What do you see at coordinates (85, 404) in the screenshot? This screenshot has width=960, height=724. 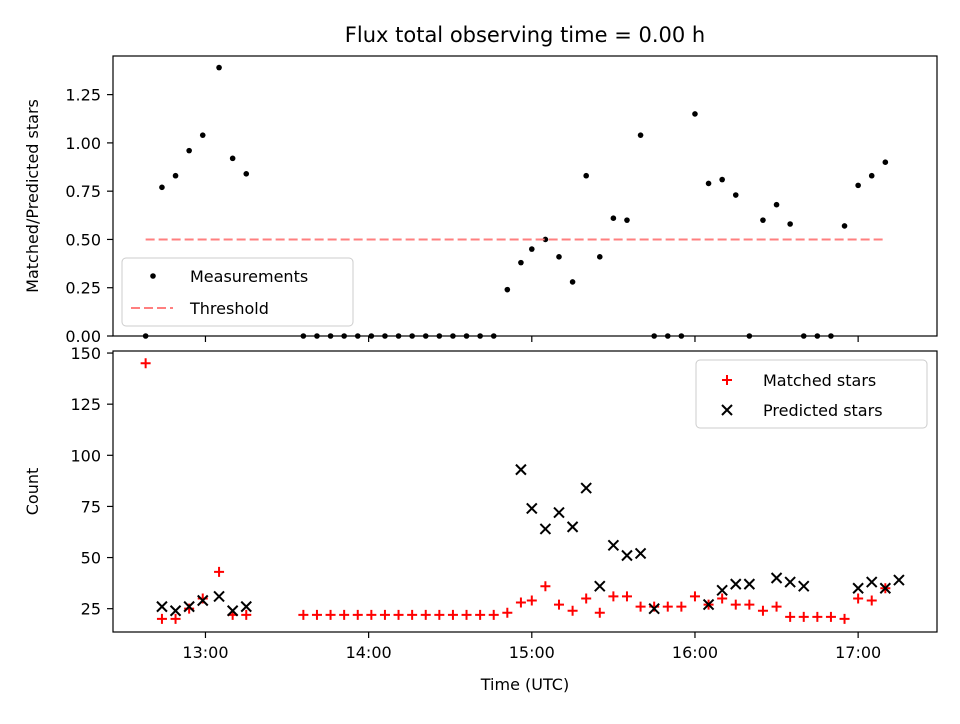 I see `y-tick-label: 125` at bounding box center [85, 404].